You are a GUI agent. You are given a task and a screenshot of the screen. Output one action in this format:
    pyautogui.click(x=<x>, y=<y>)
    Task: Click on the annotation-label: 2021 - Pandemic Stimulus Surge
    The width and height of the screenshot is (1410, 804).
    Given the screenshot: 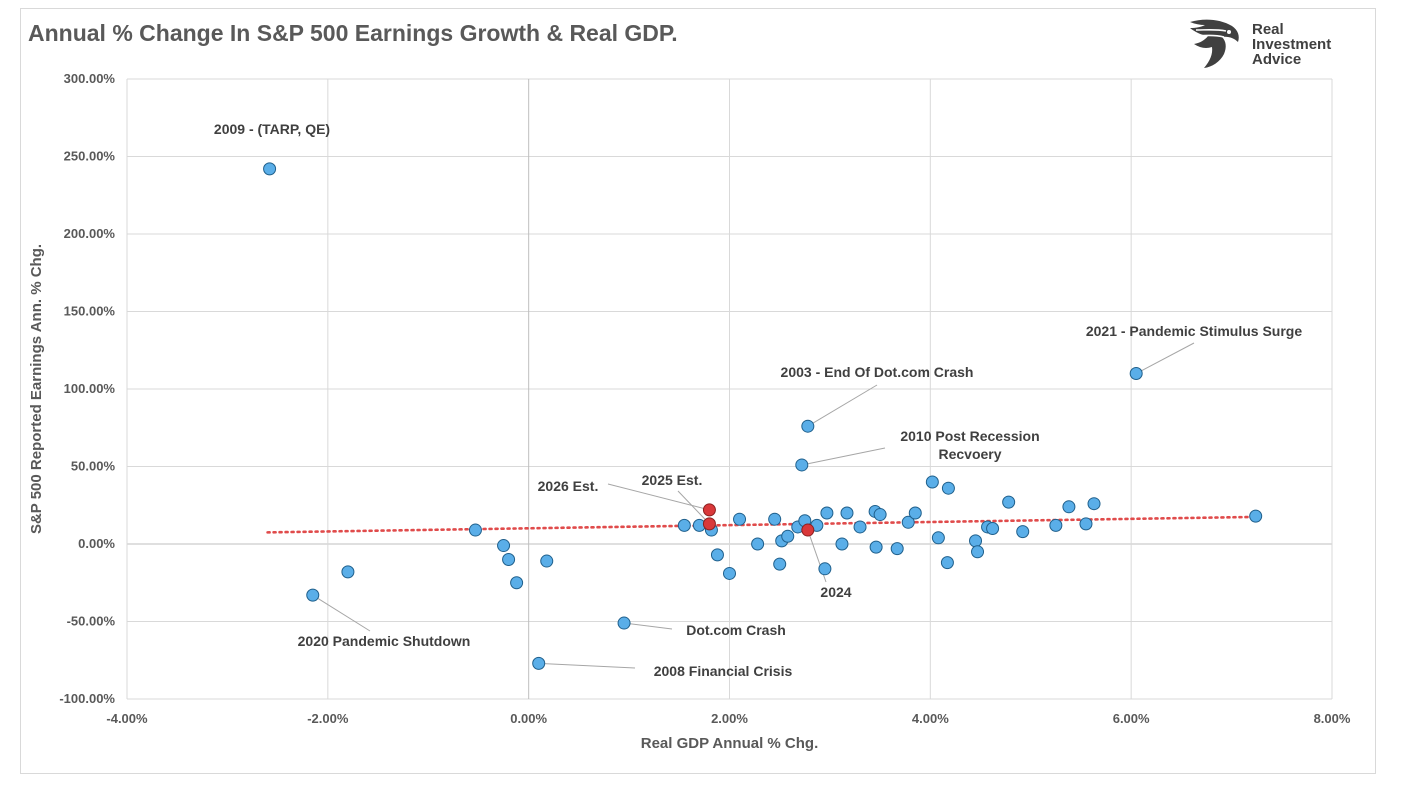 What is the action you would take?
    pyautogui.click(x=1194, y=331)
    